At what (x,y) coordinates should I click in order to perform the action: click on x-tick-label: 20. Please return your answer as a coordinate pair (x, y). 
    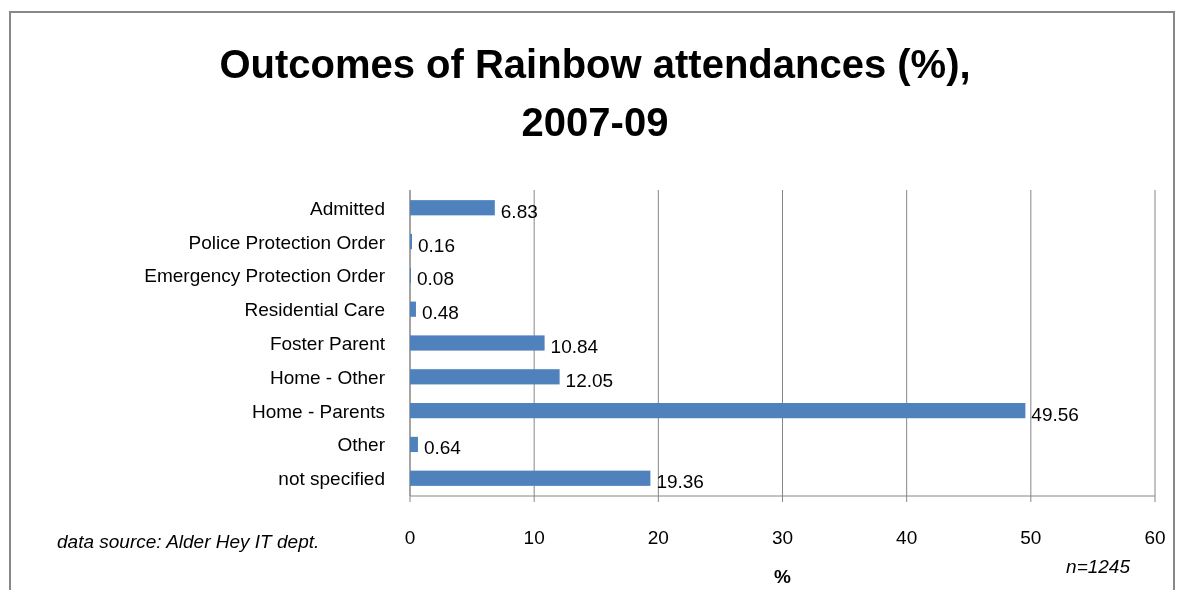
    Looking at the image, I should click on (658, 537).